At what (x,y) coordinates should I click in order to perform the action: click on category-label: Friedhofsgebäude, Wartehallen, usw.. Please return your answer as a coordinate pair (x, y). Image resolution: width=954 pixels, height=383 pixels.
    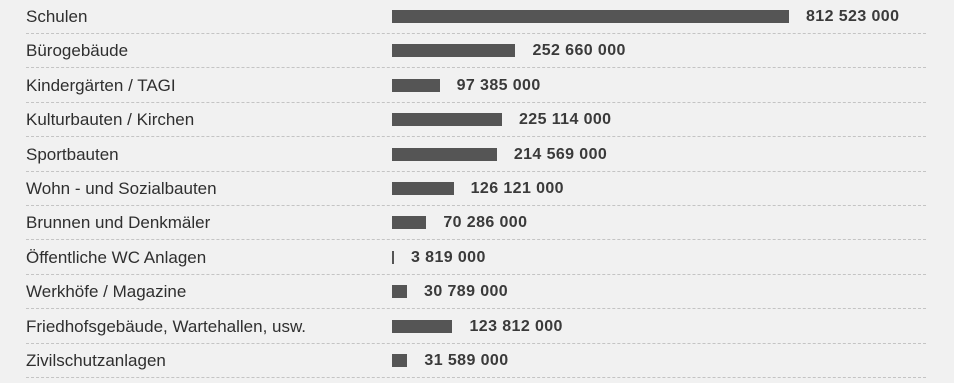
    Looking at the image, I should click on (166, 326).